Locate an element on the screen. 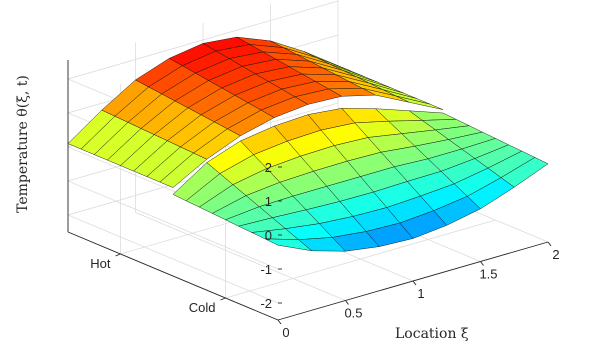 Image resolution: width=593 pixels, height=342 pixels. x-tick-label: 1 is located at coordinates (420, 293).